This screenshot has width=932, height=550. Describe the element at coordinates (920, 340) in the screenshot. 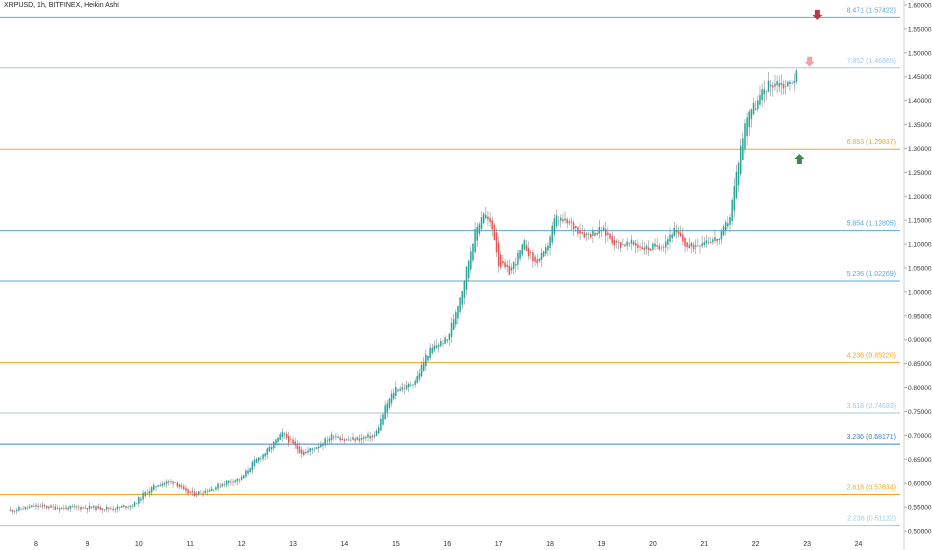

I see `price-tick-label: 0.90000` at that location.